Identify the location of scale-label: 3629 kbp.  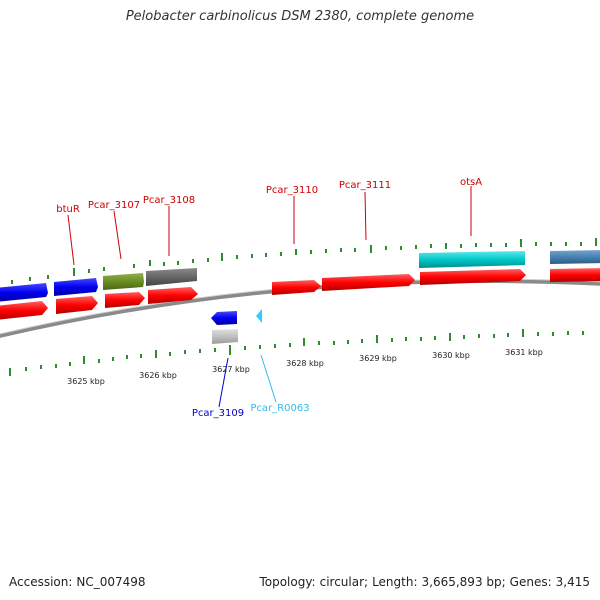
(378, 358).